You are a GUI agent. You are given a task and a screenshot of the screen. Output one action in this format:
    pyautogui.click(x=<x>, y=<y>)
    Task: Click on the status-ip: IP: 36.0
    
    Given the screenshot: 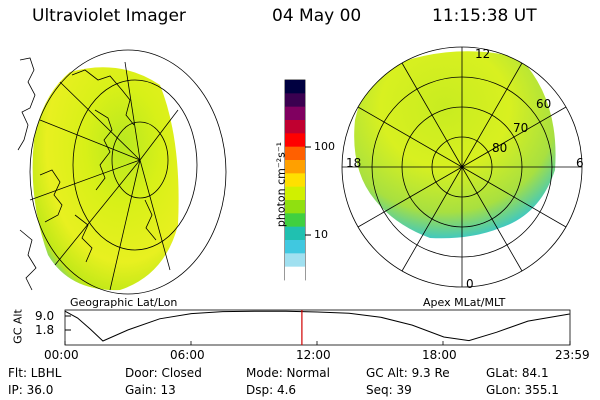 What is the action you would take?
    pyautogui.click(x=31, y=390)
    